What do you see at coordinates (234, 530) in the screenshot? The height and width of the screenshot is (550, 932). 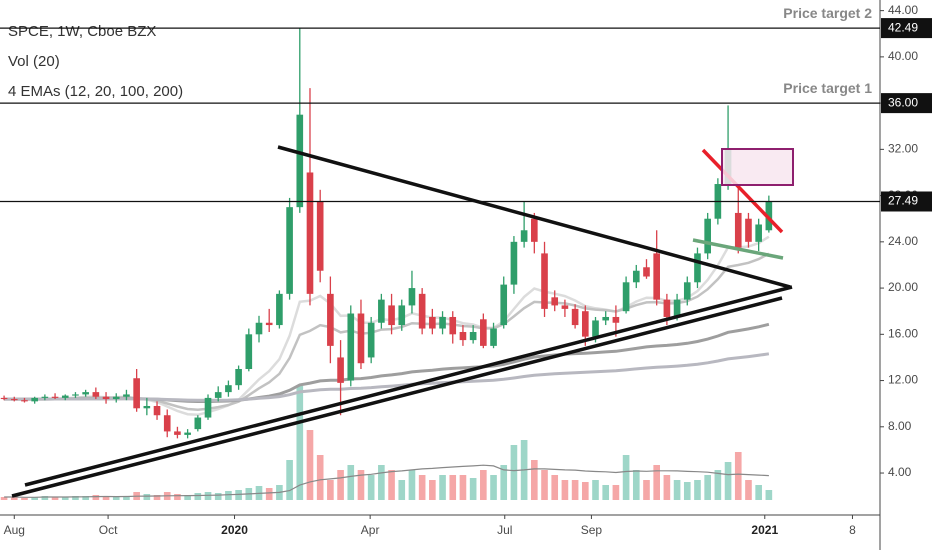 I see `x-tick-label: 2020` at bounding box center [234, 530].